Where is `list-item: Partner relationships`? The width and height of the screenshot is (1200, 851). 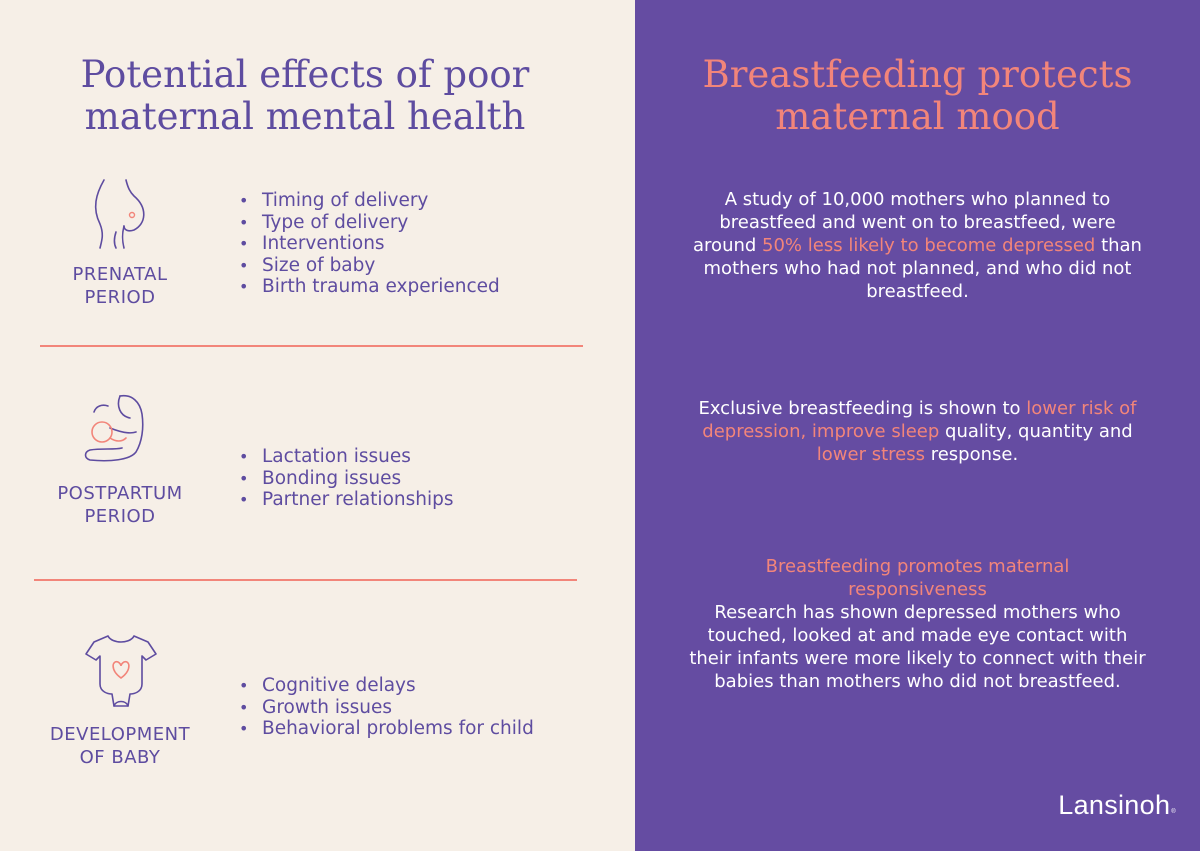
list-item: Partner relationships is located at coordinates (346, 500).